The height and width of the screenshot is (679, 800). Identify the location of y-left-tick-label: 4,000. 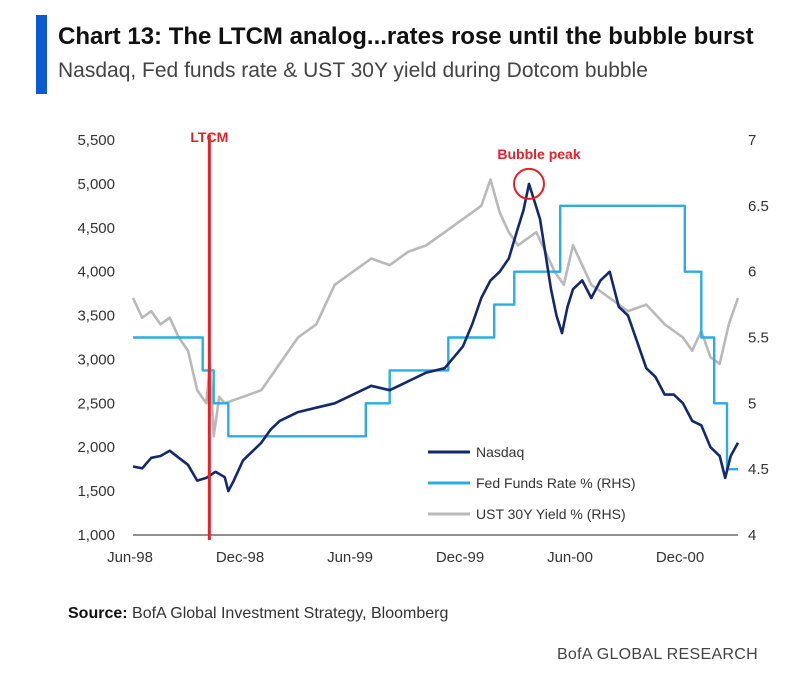
(96, 272).